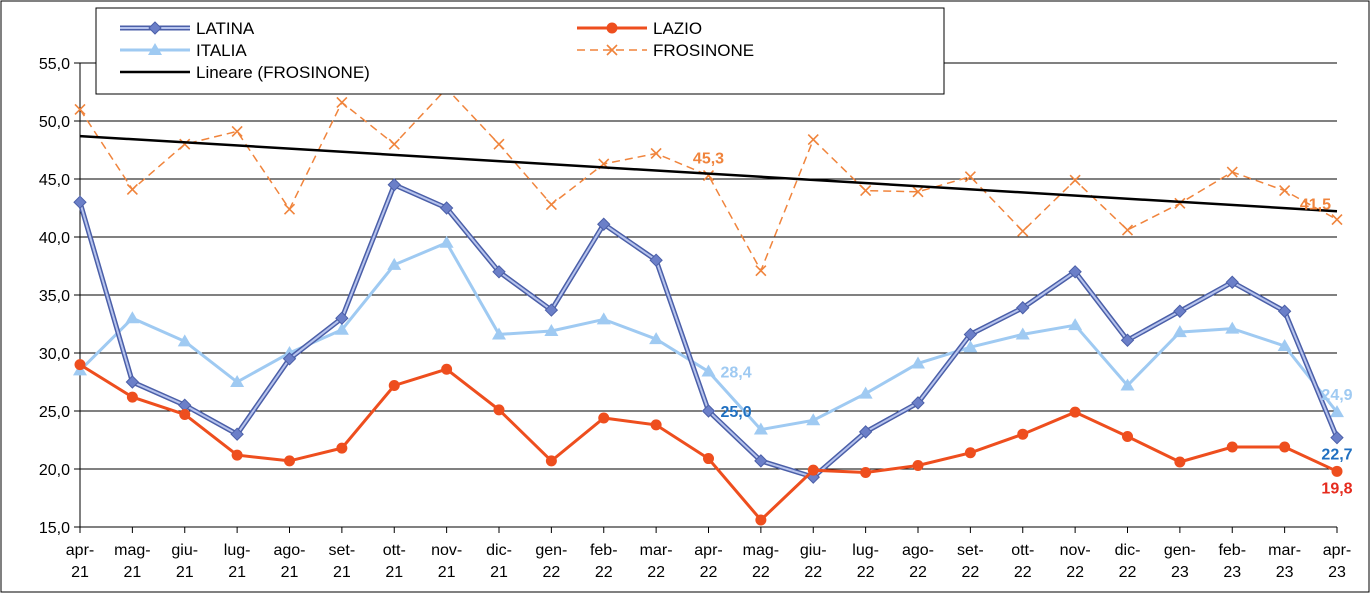 The width and height of the screenshot is (1370, 593). Describe the element at coordinates (1336, 395) in the screenshot. I see `data-label: 24,9` at that location.